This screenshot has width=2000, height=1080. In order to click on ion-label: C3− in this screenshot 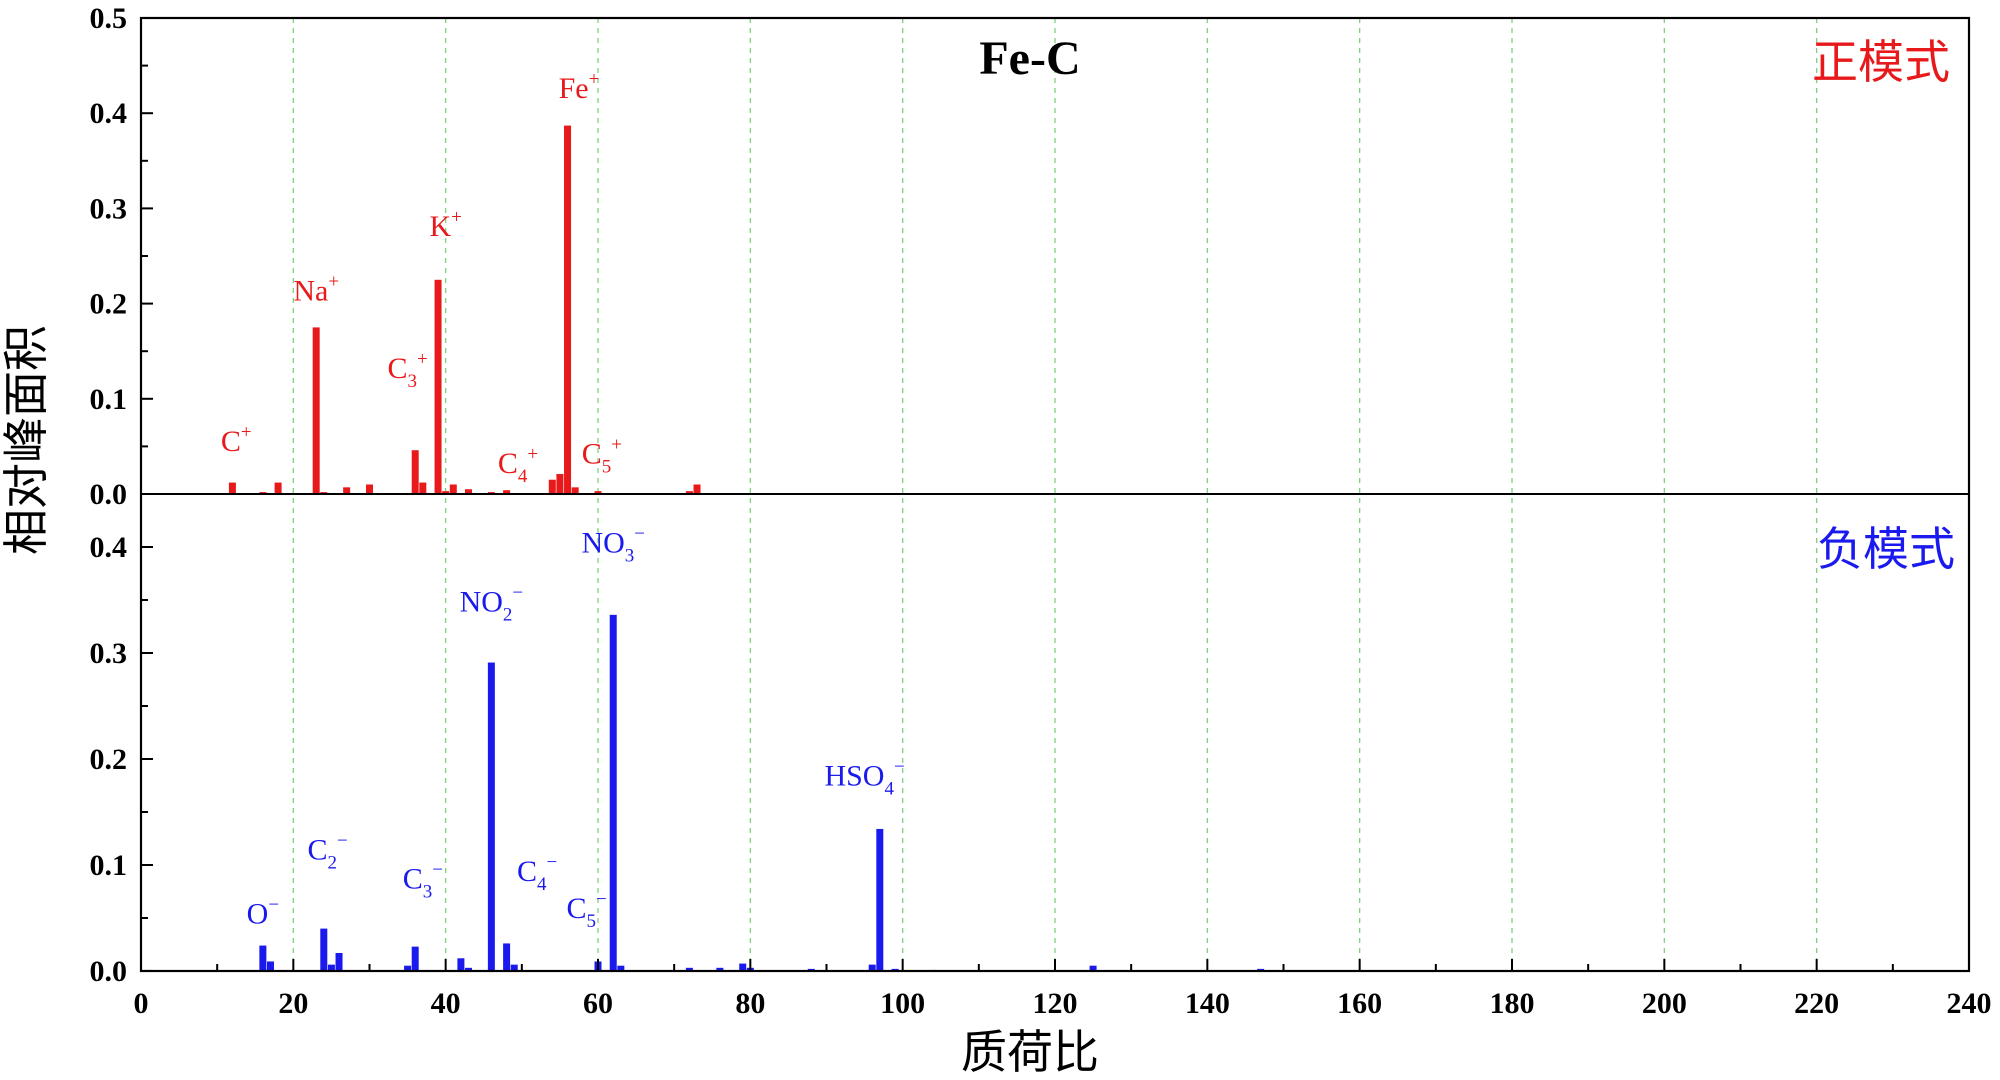, I will do `click(423, 880)`.